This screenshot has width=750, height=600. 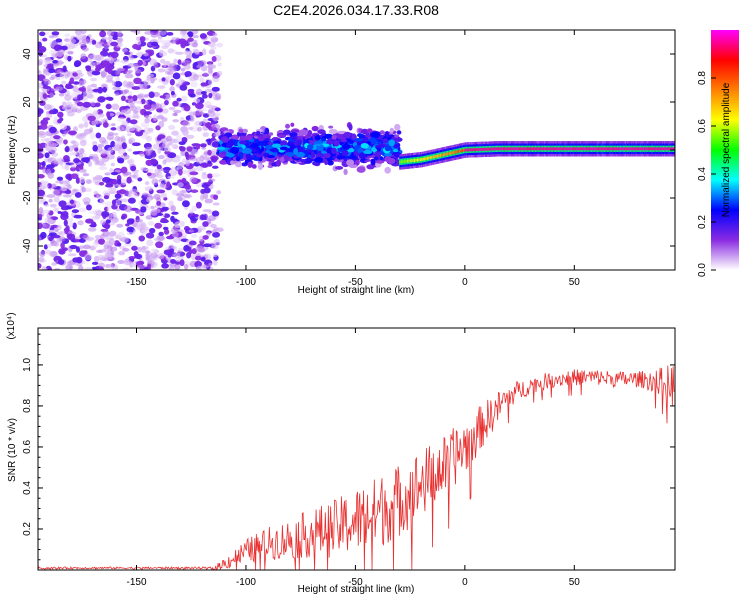 What do you see at coordinates (702, 78) in the screenshot?
I see `colorbar-tick-label: 0.8` at bounding box center [702, 78].